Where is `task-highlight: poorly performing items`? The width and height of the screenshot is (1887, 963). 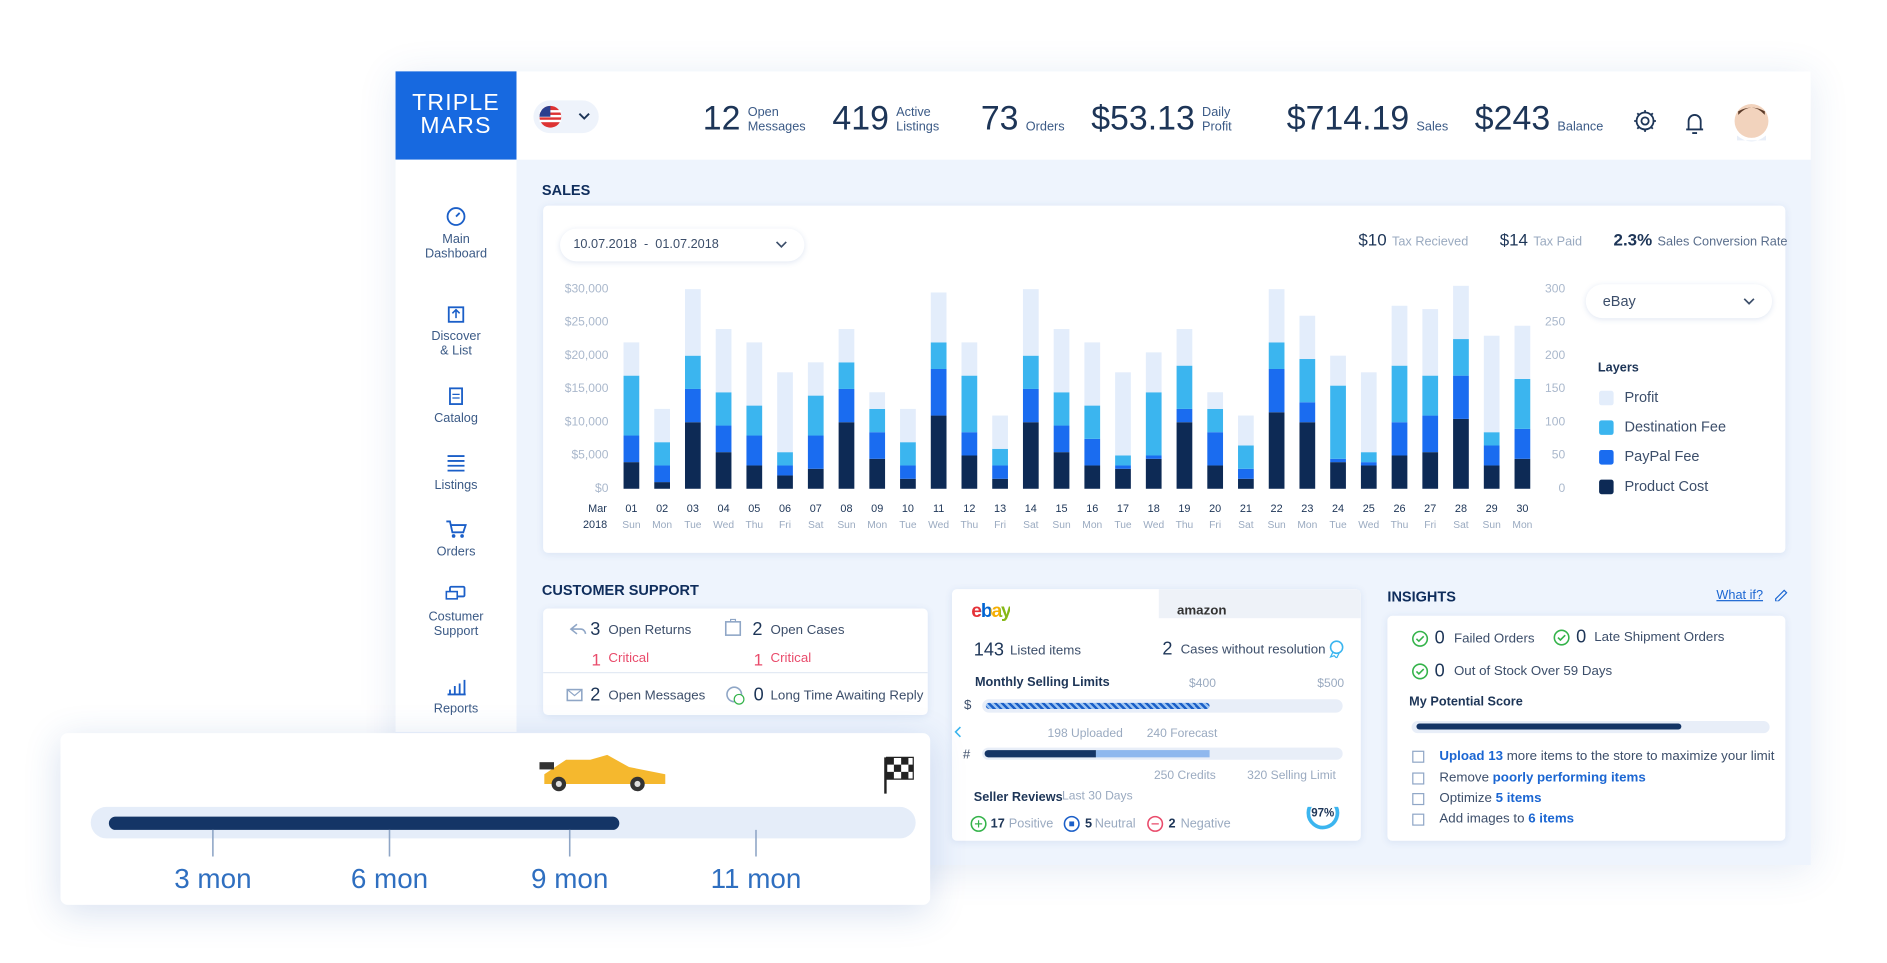 task-highlight: poorly performing items is located at coordinates (1569, 778).